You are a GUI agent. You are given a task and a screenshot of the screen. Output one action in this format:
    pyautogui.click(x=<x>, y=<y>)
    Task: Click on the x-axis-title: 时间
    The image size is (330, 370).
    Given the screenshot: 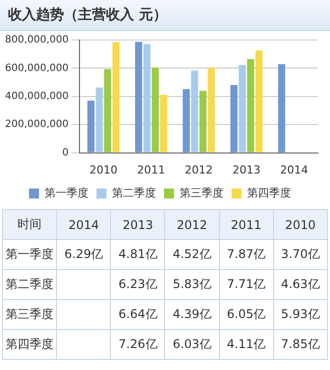 What is the action you would take?
    pyautogui.click(x=29, y=225)
    